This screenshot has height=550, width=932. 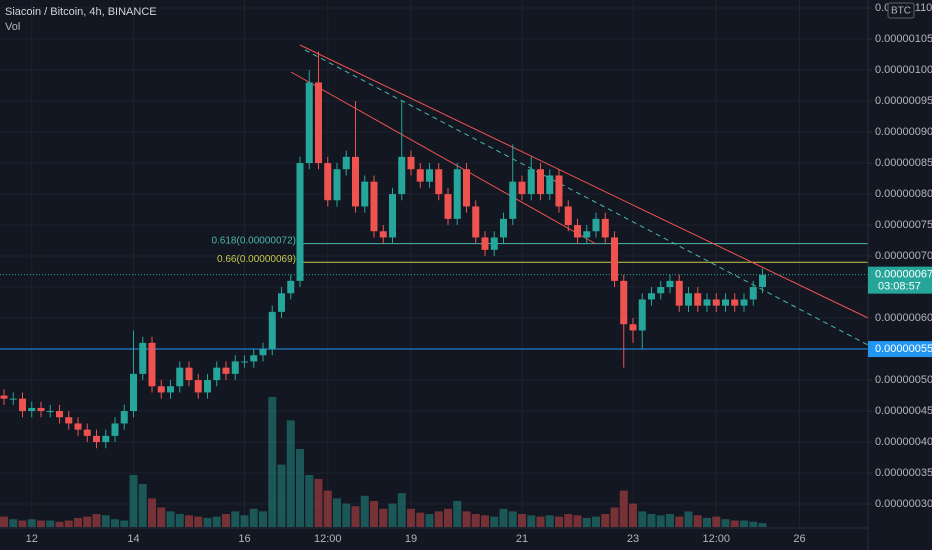 I want to click on x-tick-label: 12:00, so click(x=328, y=539).